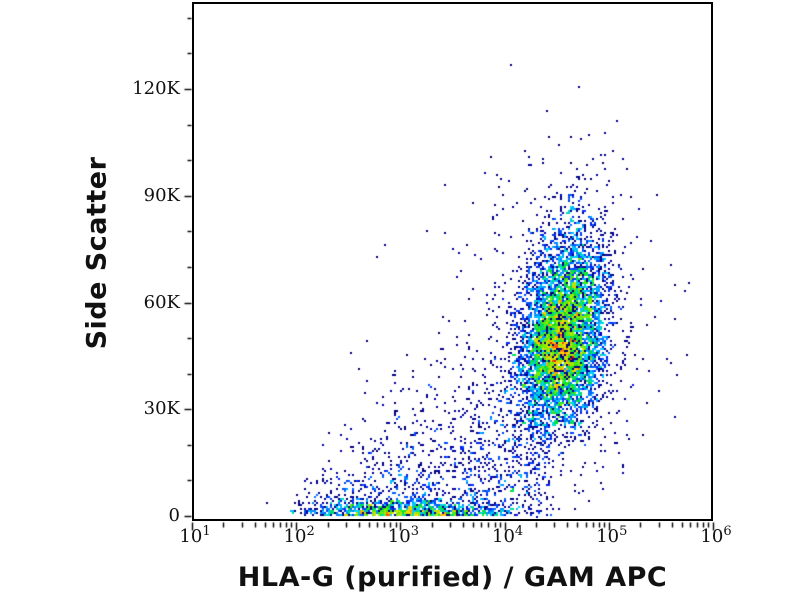 The height and width of the screenshot is (600, 800). I want to click on y-tick-label-120K: 120K, so click(156, 88).